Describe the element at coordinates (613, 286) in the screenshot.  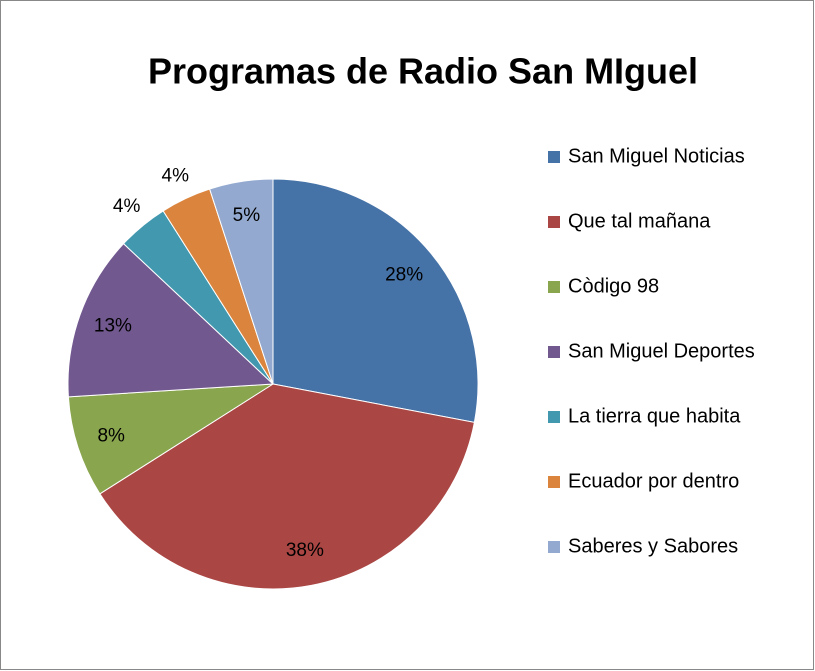
I see `legend-label: Còdigo 98` at that location.